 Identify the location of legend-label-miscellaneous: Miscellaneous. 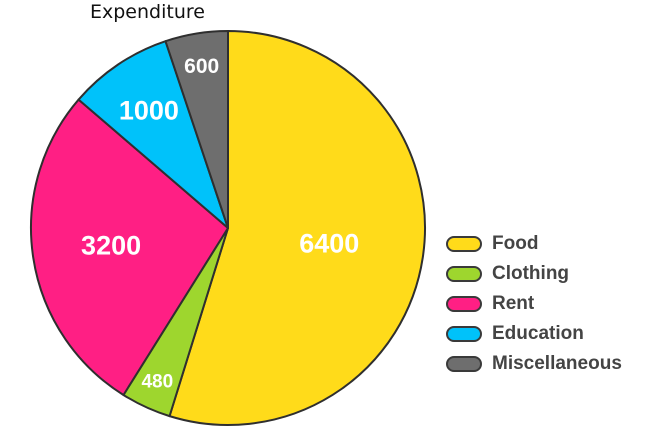
(557, 363).